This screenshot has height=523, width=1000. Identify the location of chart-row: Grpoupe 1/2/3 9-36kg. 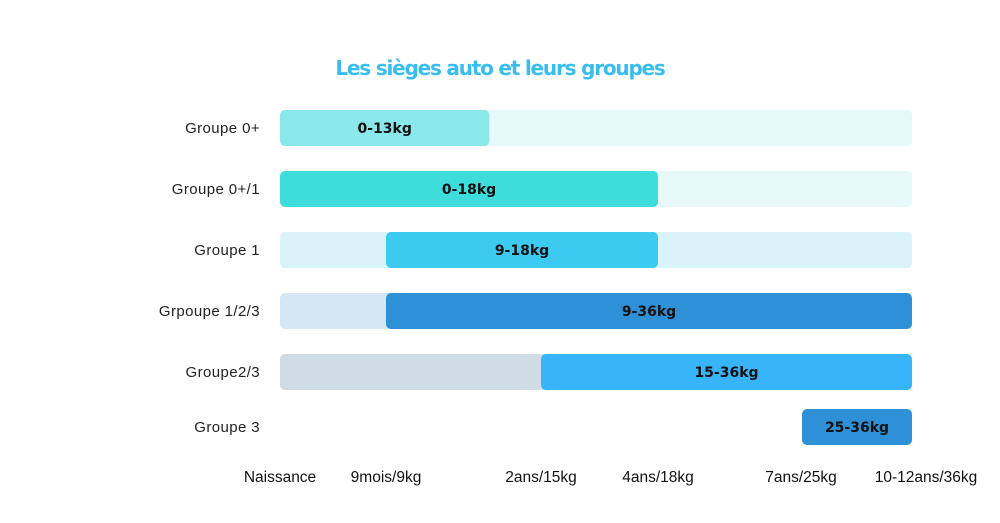
(535, 311).